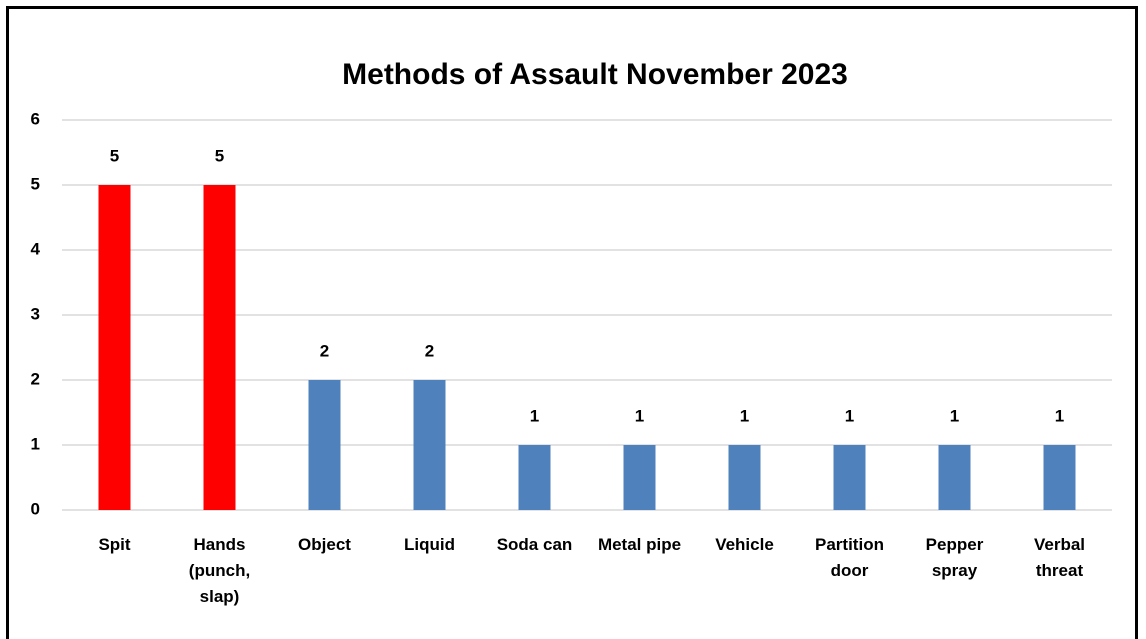  Describe the element at coordinates (534, 544) in the screenshot. I see `x-tick-label: Soda can` at that location.